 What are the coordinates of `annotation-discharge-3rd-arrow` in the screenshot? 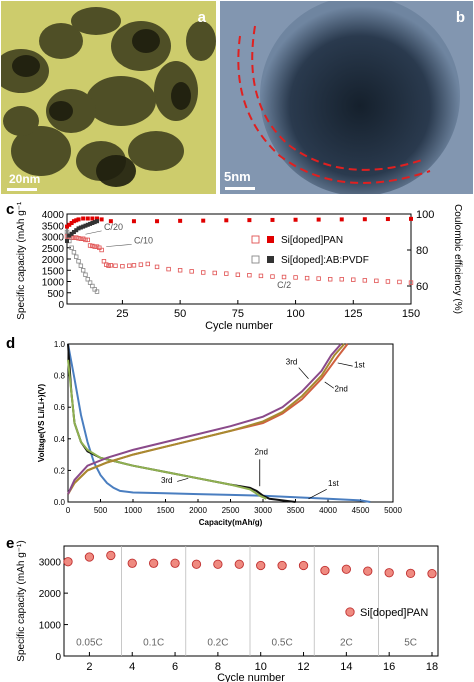 It's located at (183, 479).